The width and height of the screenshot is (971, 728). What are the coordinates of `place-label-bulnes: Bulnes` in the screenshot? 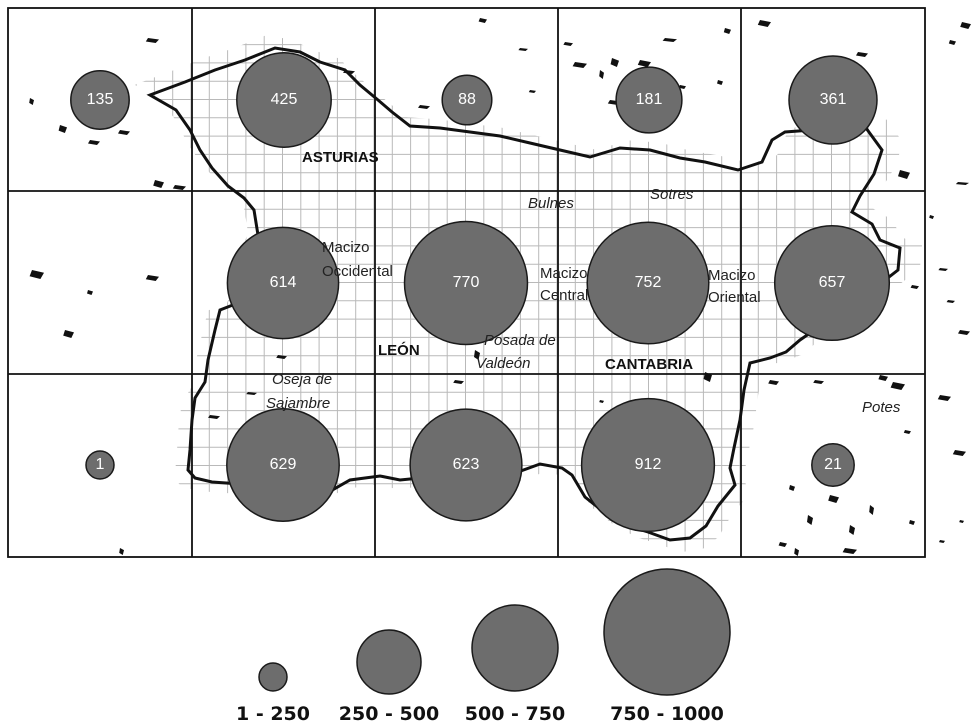 It's located at (551, 203).